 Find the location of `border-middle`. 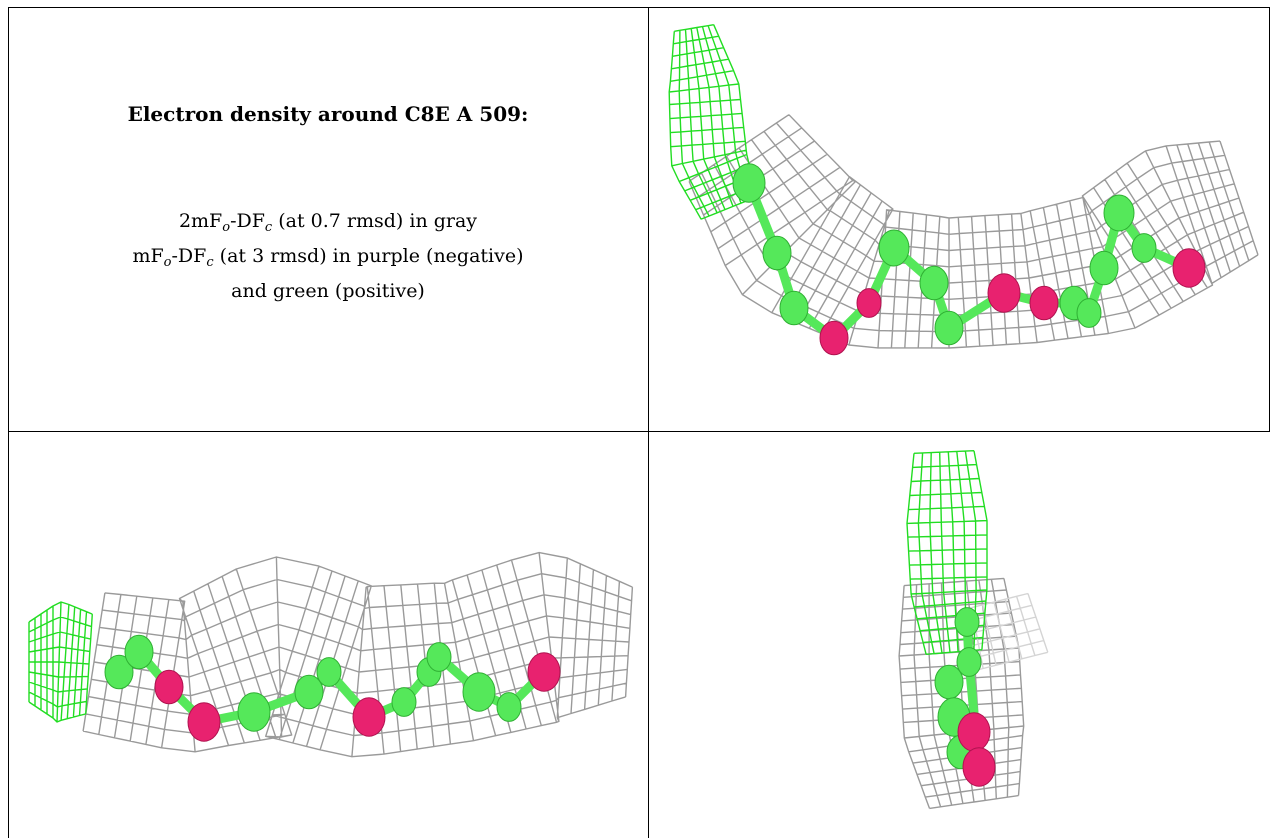

border-middle is located at coordinates (648, 422).